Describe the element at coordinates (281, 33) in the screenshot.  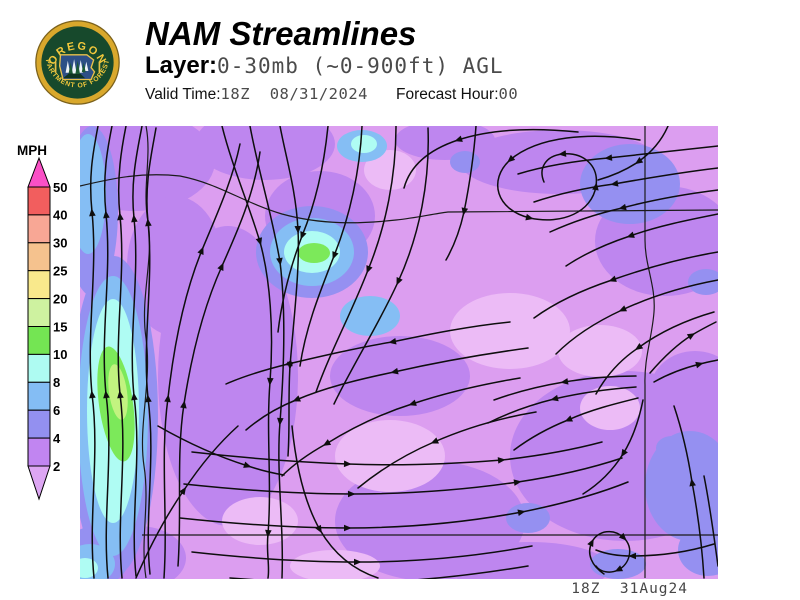
I see `page-title: NAM Streamlines` at that location.